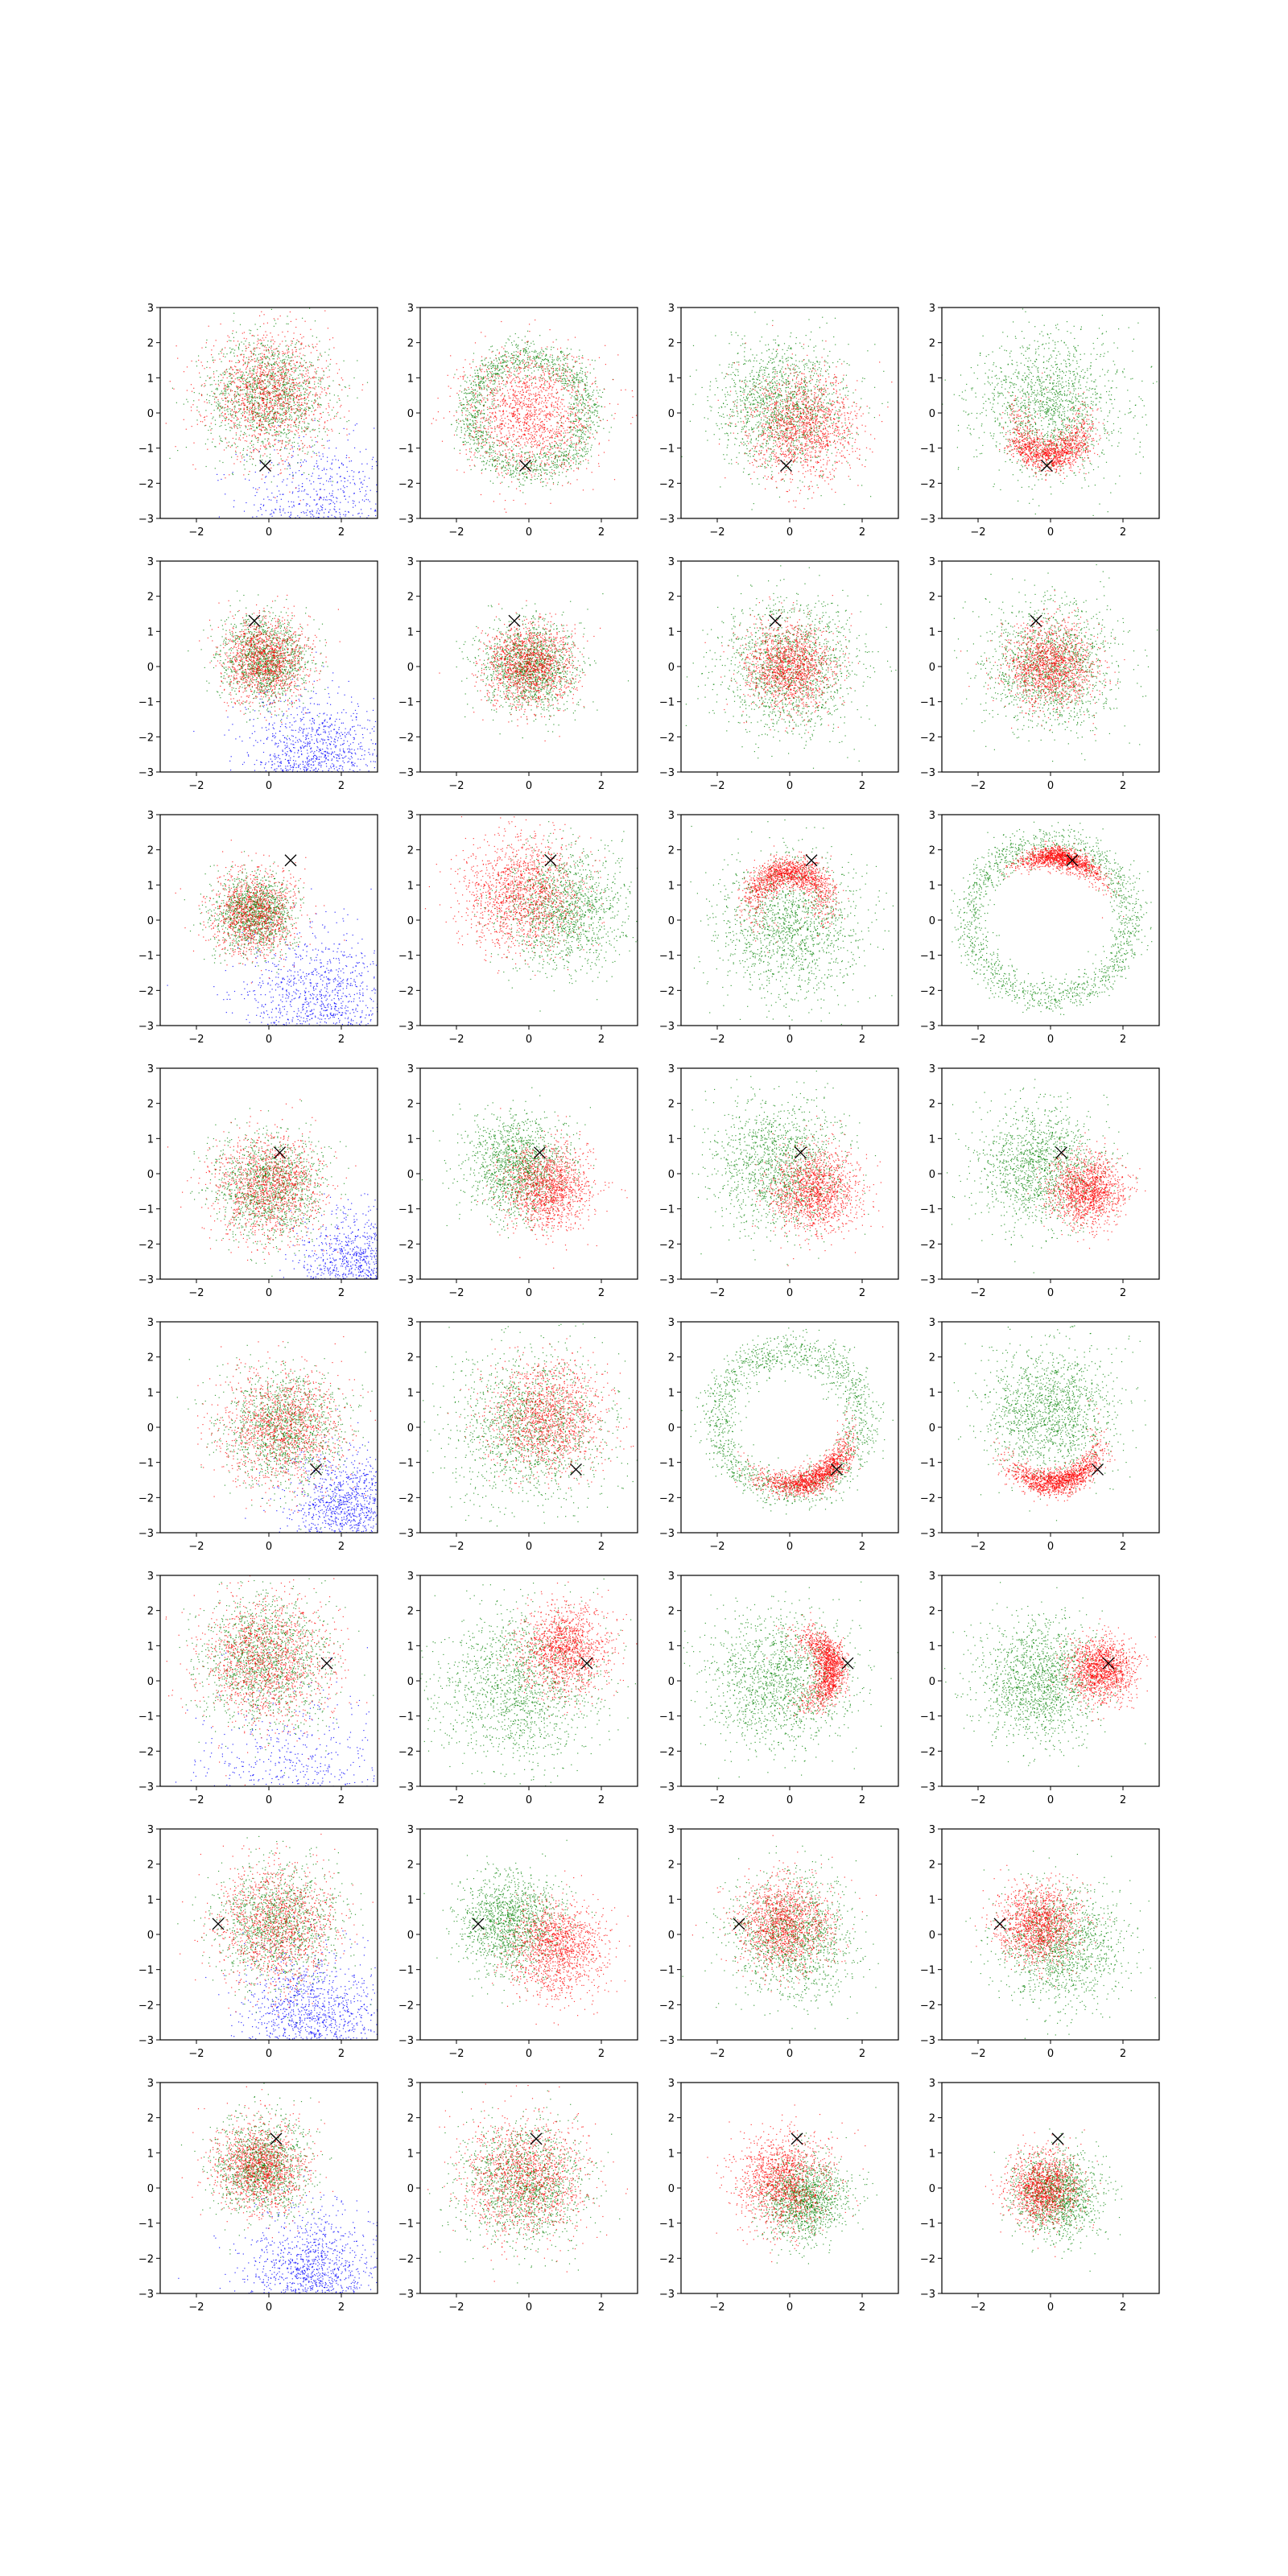 The height and width of the screenshot is (2576, 1288). Describe the element at coordinates (150, 309) in the screenshot. I see `y-tick-label: 3` at that location.